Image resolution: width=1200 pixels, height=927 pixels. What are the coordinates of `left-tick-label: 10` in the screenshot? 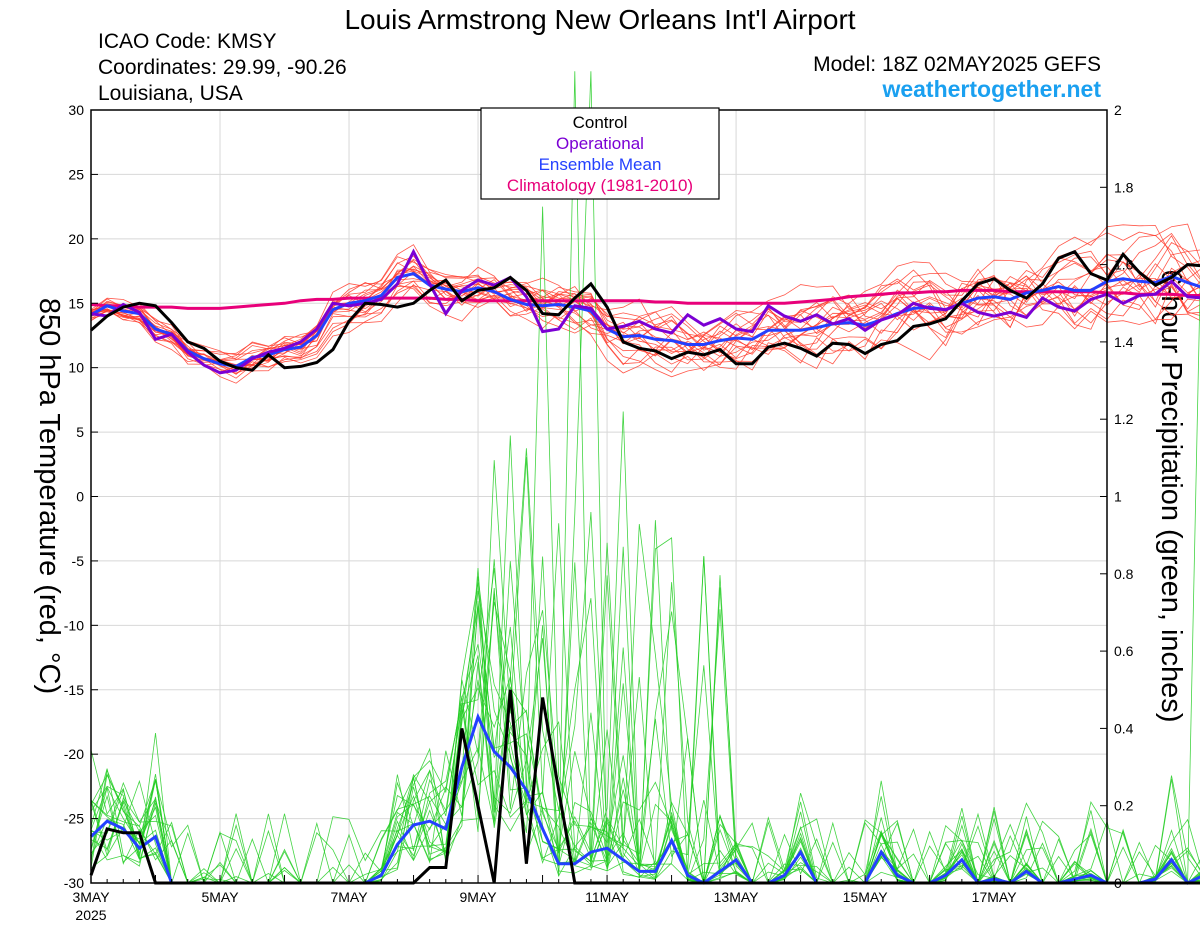 It's located at (76, 368).